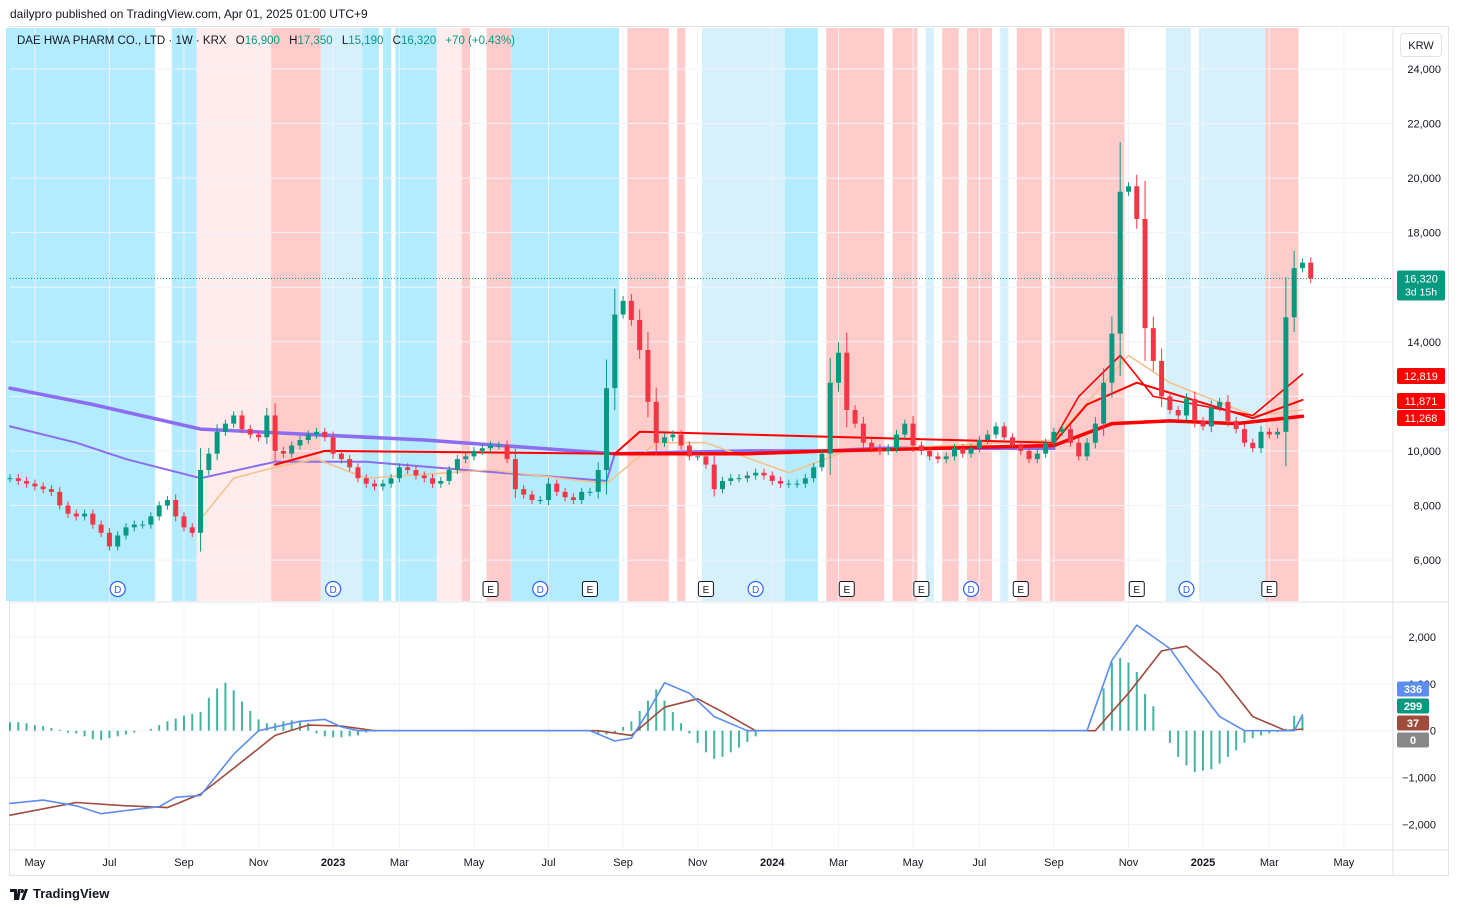 This screenshot has width=1460, height=912. Describe the element at coordinates (1421, 45) in the screenshot. I see `currency-button: KRW` at that location.